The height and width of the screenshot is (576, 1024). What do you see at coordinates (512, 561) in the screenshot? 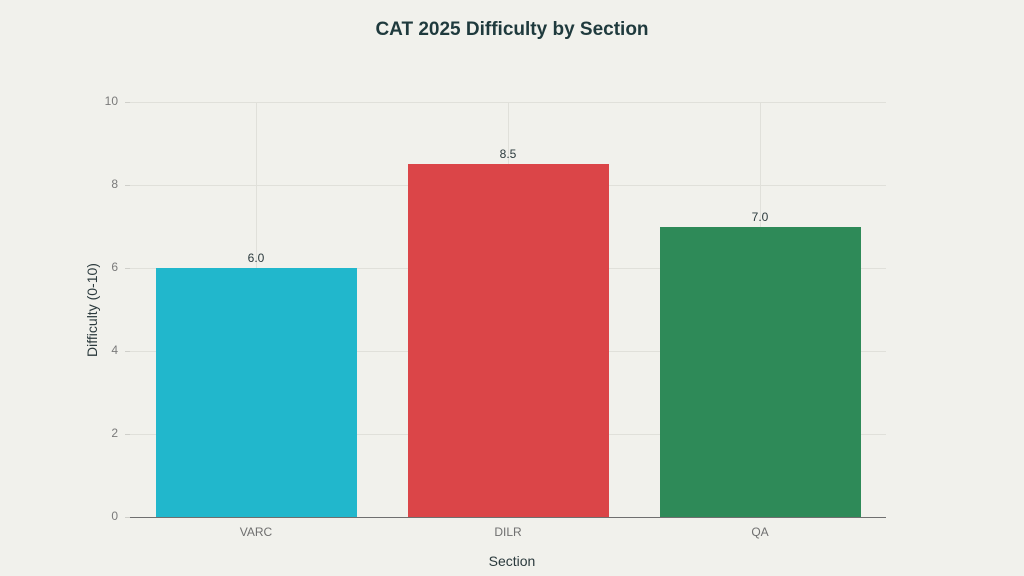
I see `x-axis-label: Section` at bounding box center [512, 561].